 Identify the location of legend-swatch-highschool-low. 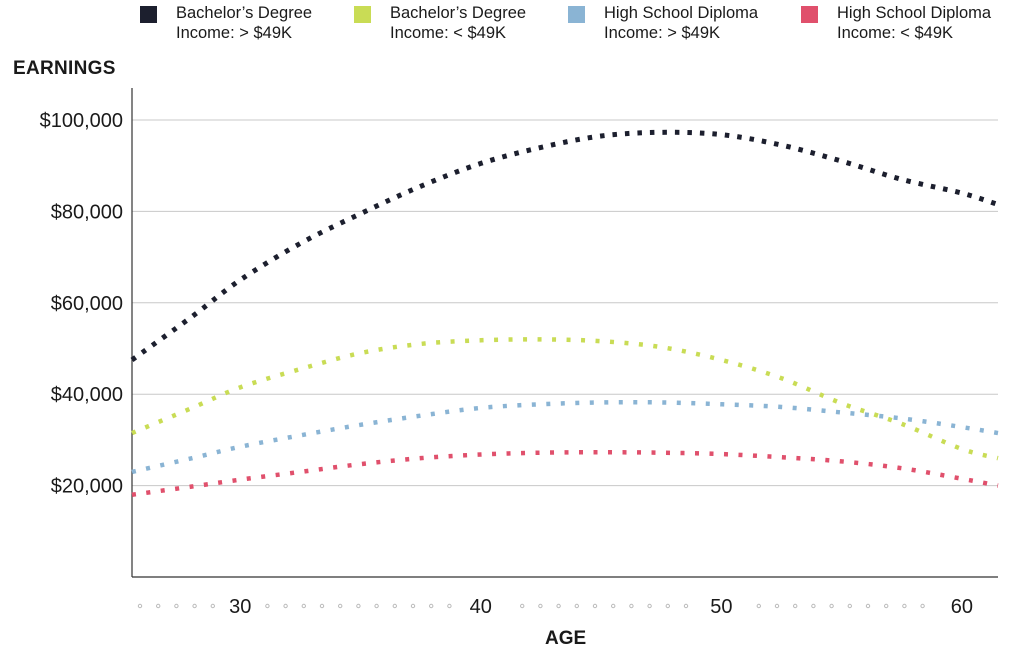
(809, 14).